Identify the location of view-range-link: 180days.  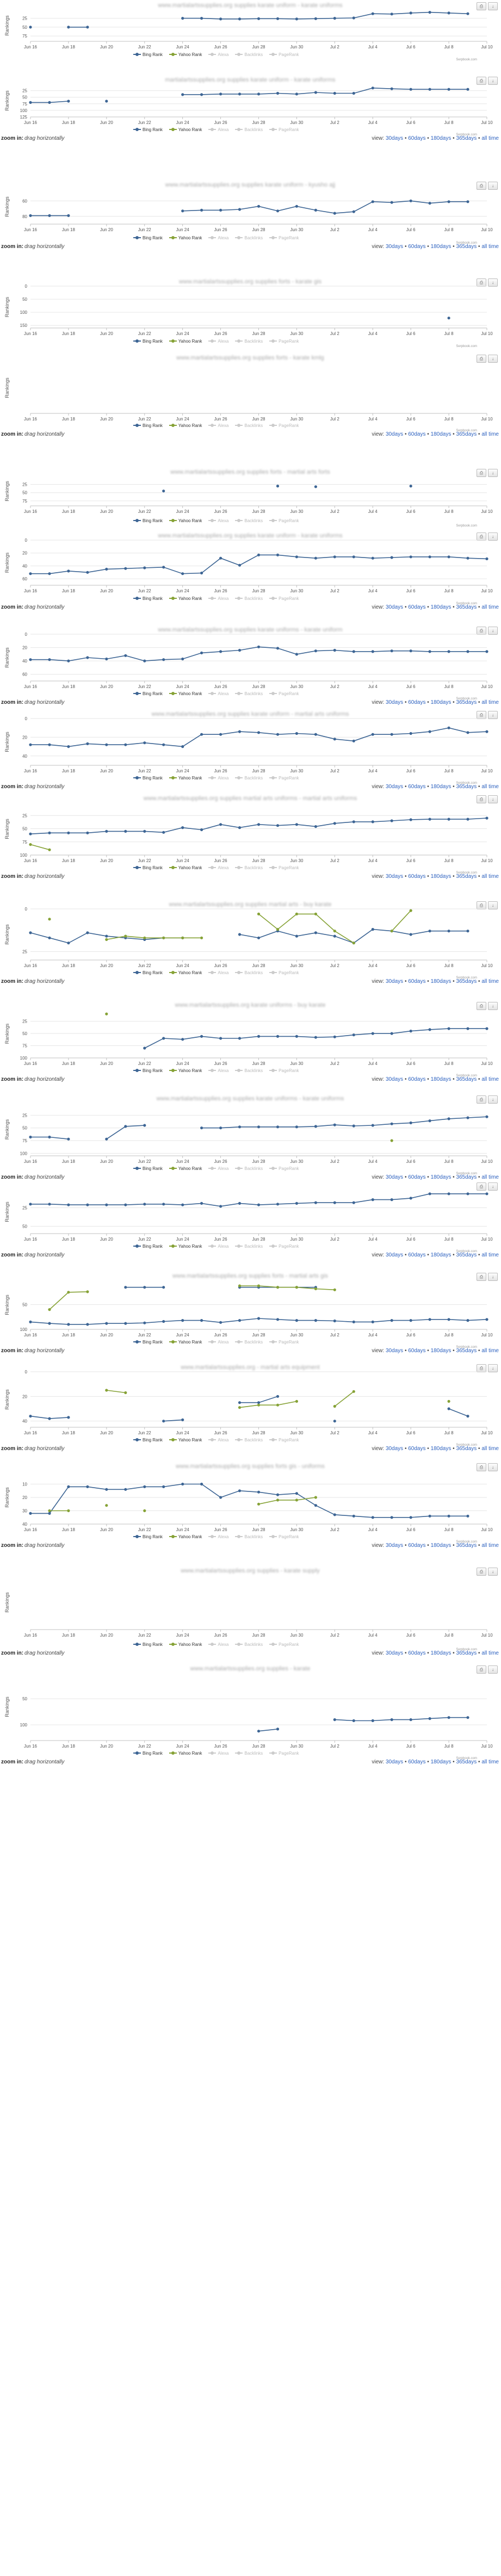
(440, 1079).